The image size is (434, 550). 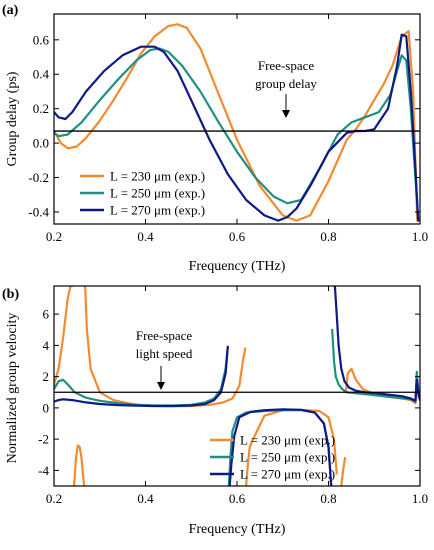 I want to click on panel-b-annotation-arrow, so click(x=161, y=378).